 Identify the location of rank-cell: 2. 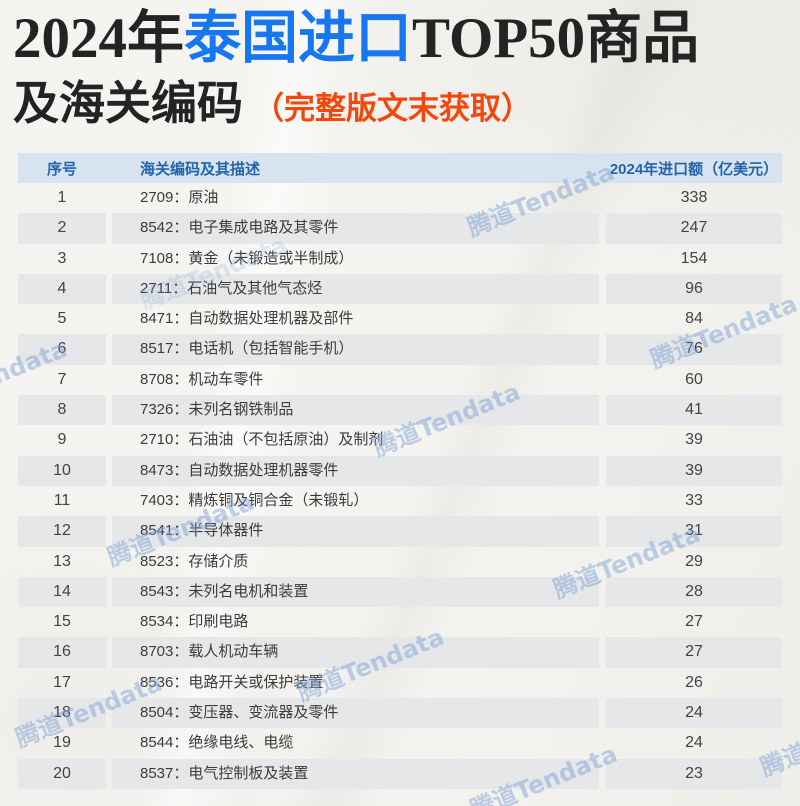
(62, 228).